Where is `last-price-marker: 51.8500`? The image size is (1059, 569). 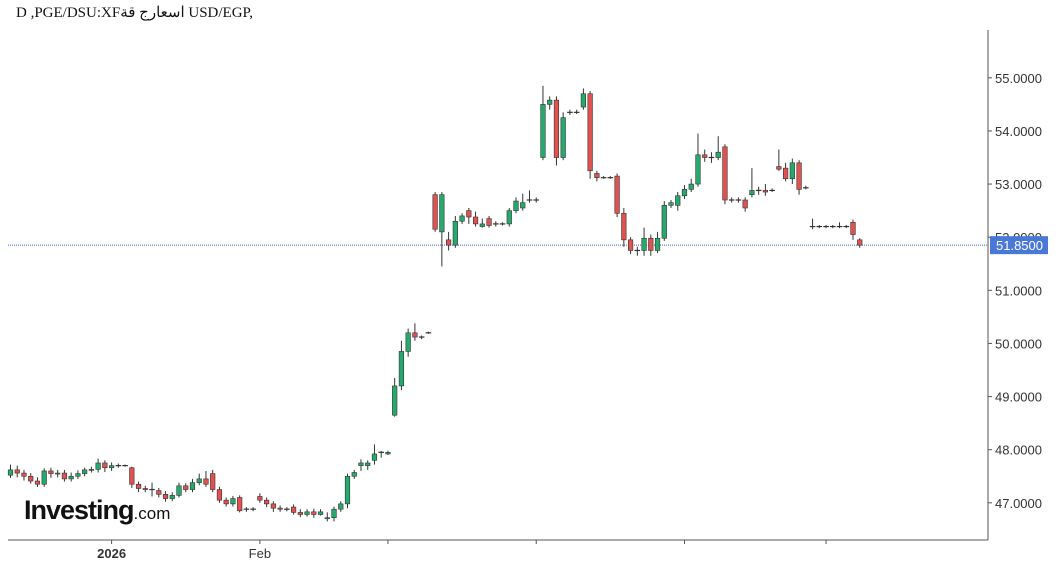 last-price-marker: 51.8500 is located at coordinates (1019, 245).